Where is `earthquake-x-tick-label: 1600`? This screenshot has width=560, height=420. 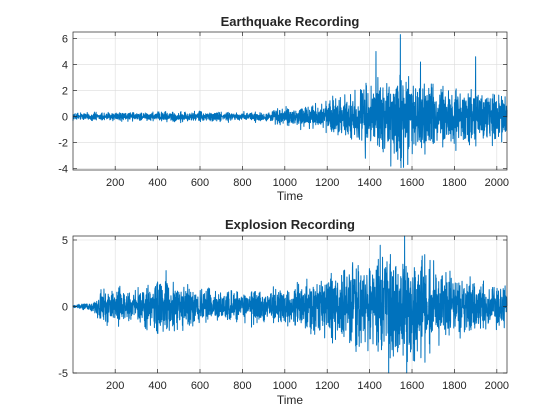
earthquake-x-tick-label: 1600 is located at coordinates (412, 183).